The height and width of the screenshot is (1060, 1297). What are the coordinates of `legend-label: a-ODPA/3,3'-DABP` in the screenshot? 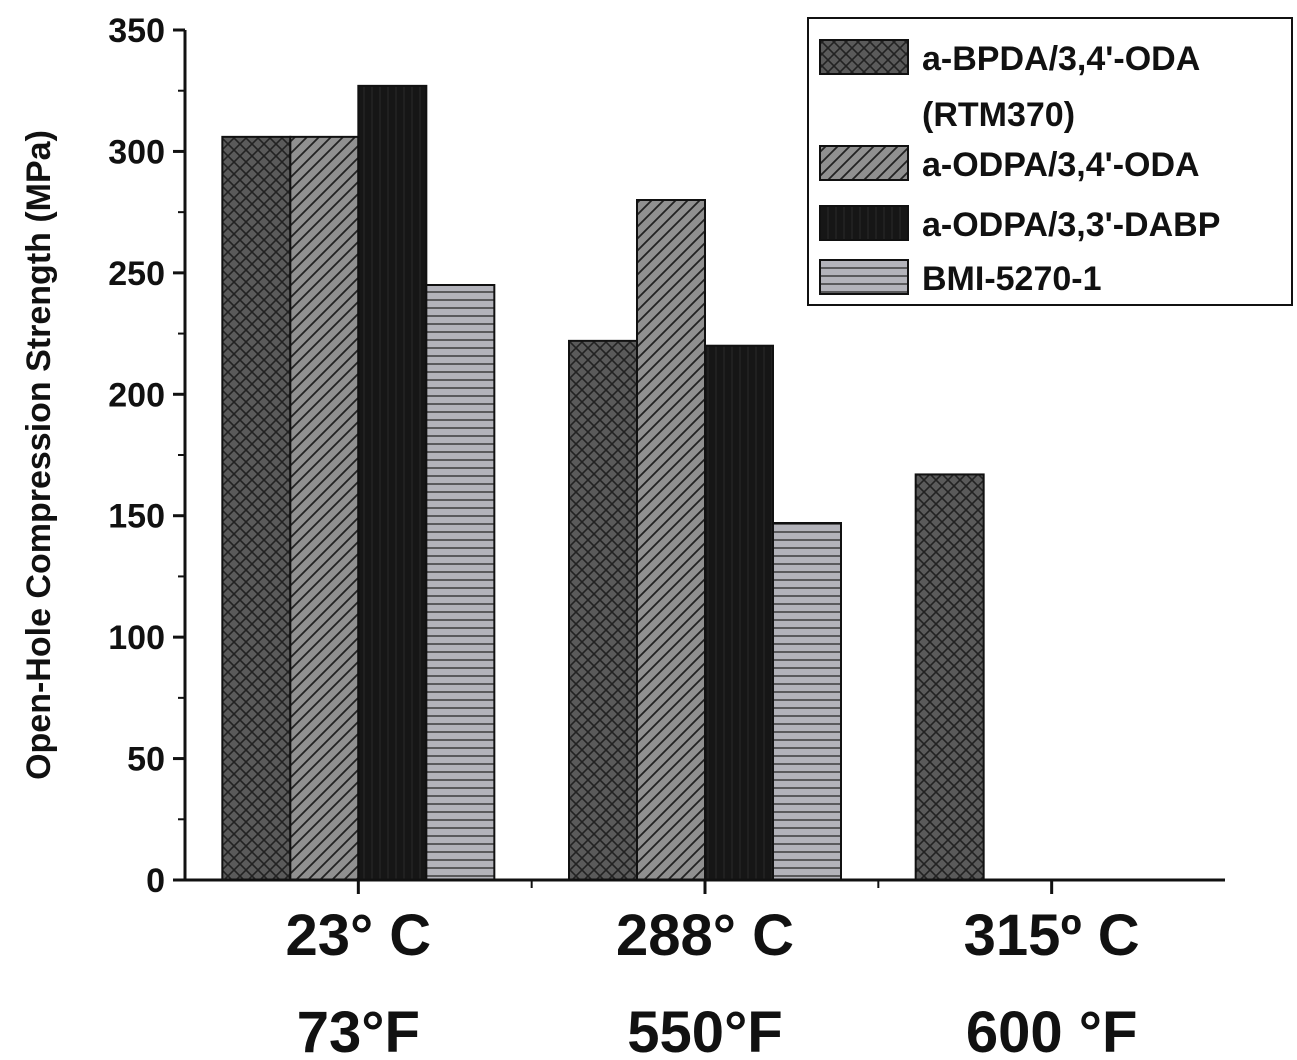 It's located at (1071, 225).